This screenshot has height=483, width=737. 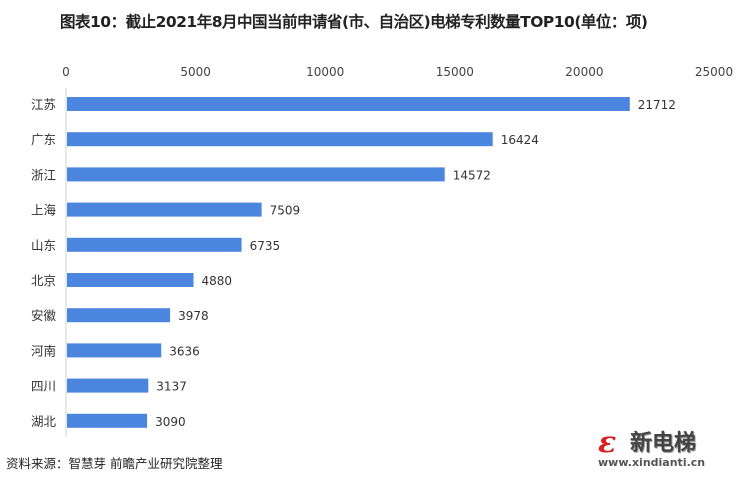 What do you see at coordinates (455, 72) in the screenshot?
I see `x-tick-label: 15000` at bounding box center [455, 72].